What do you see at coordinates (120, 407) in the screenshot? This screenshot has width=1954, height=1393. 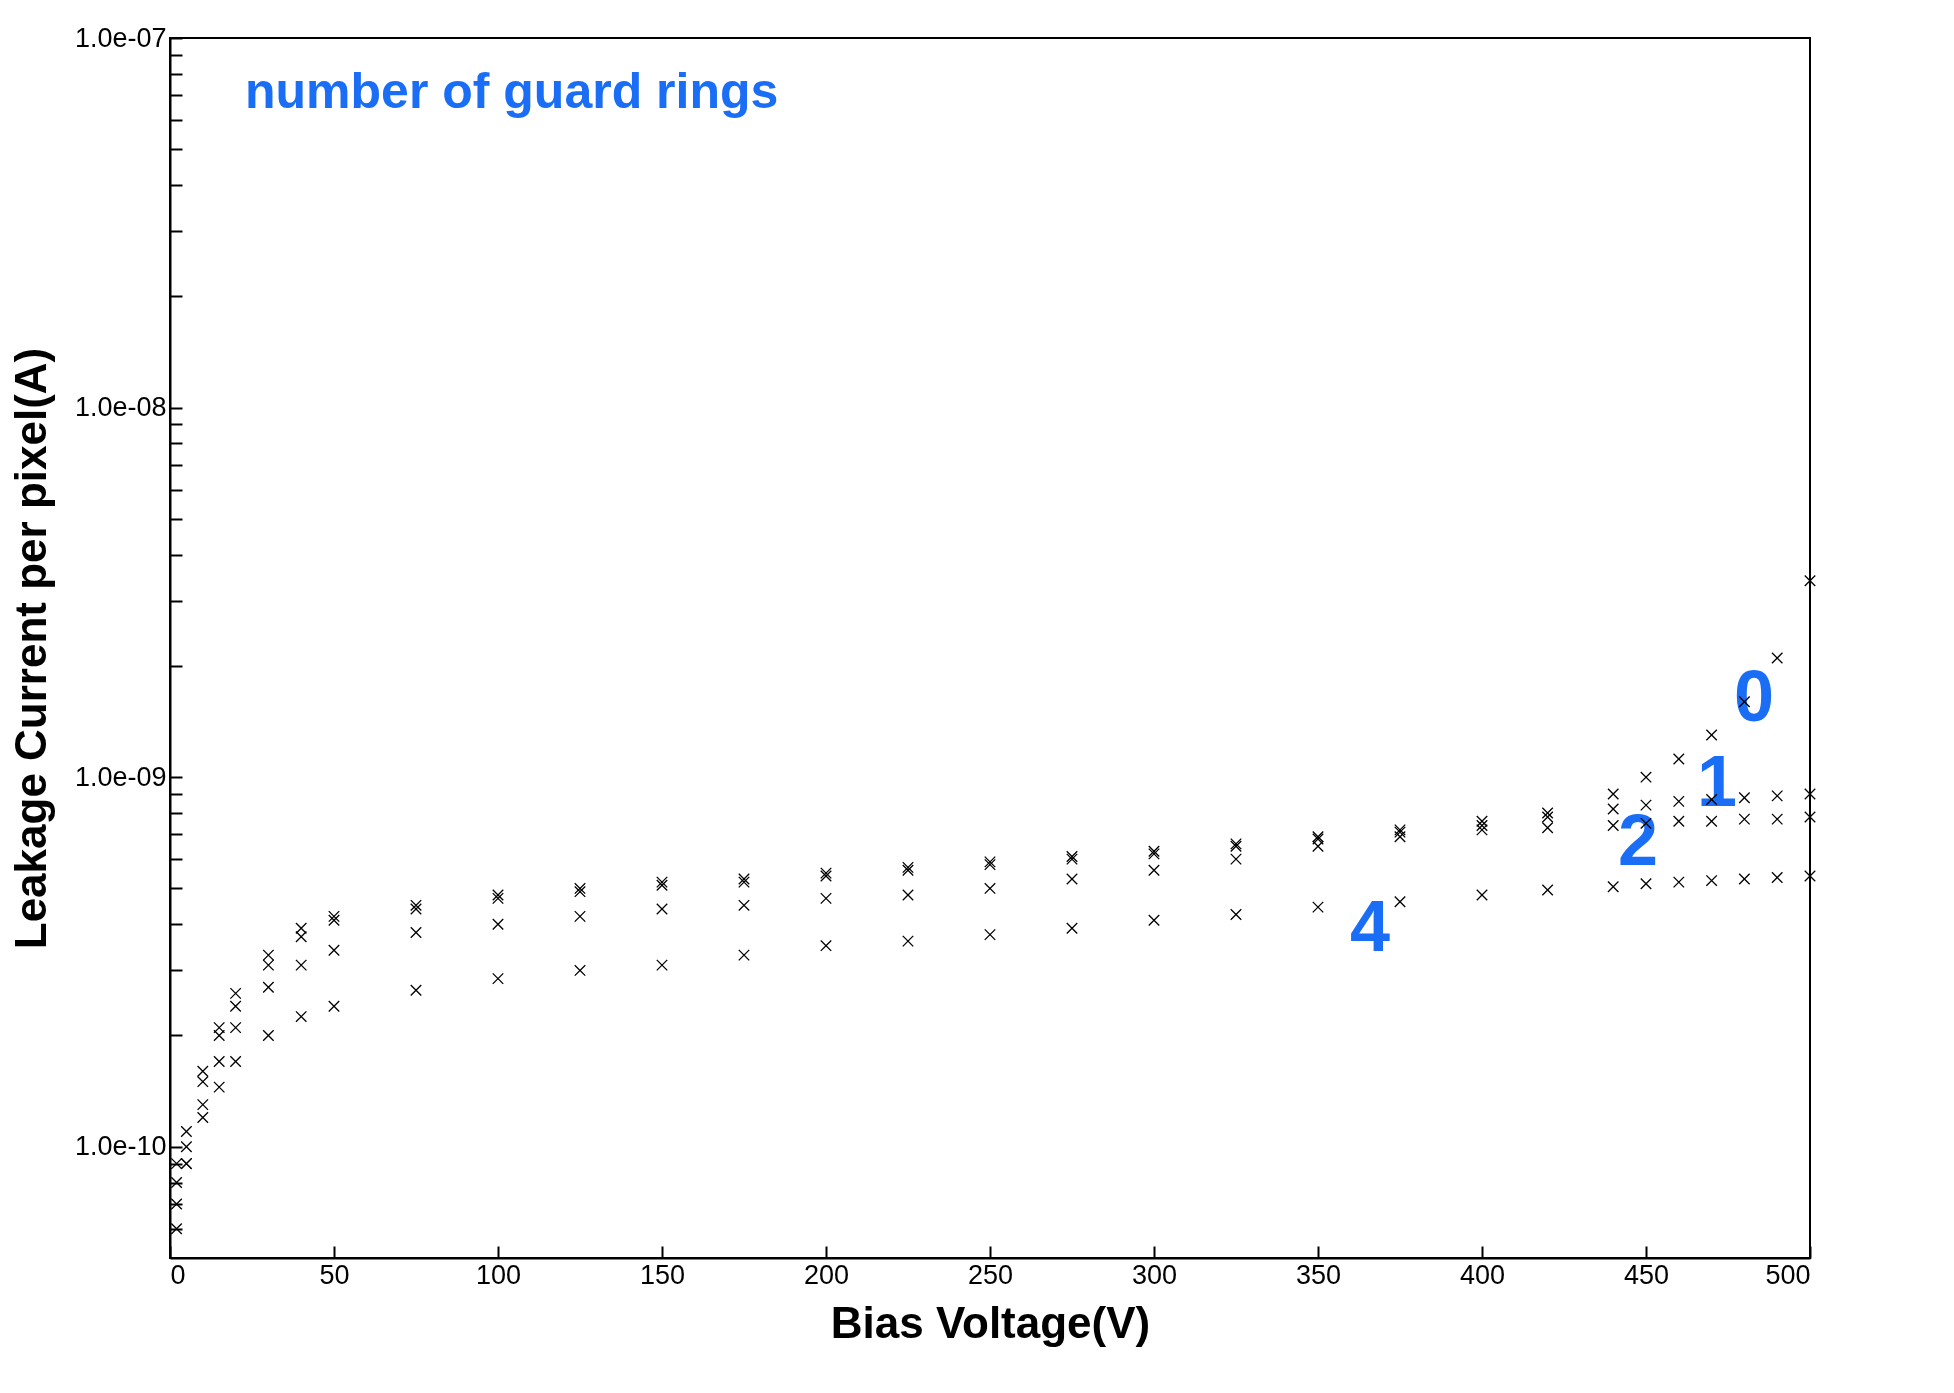 I see `y-tick-label: 1.0e-08` at bounding box center [120, 407].